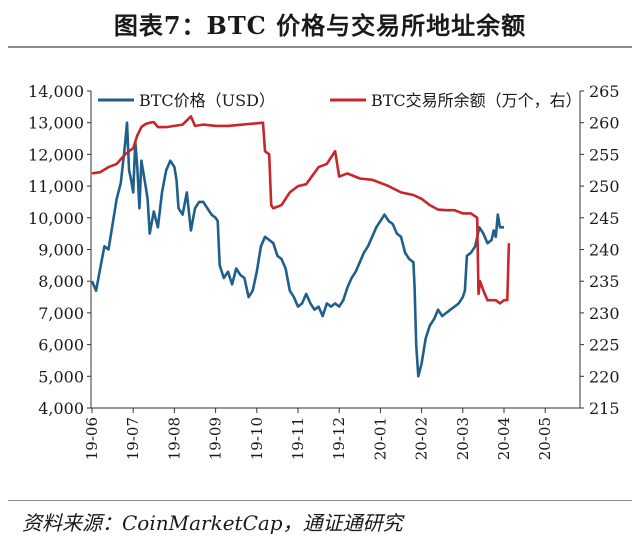  I want to click on right-axis-ticks: 215 220 225 230 235 240 245 250 255 260 265, so click(600, 250).